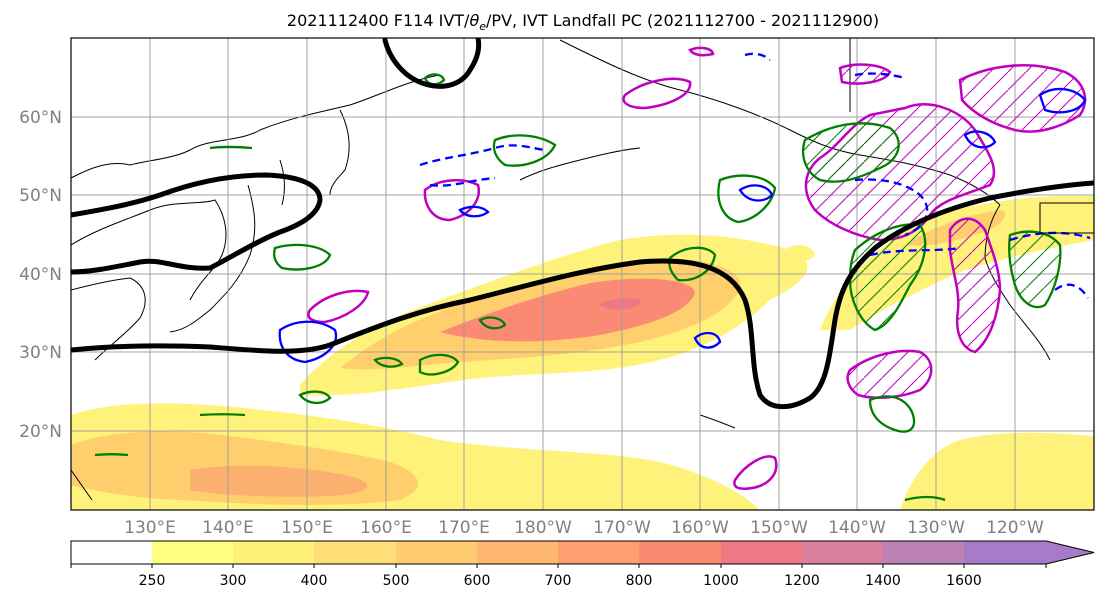  Describe the element at coordinates (339, 152) in the screenshot. I see `coast-kamchatka` at that location.